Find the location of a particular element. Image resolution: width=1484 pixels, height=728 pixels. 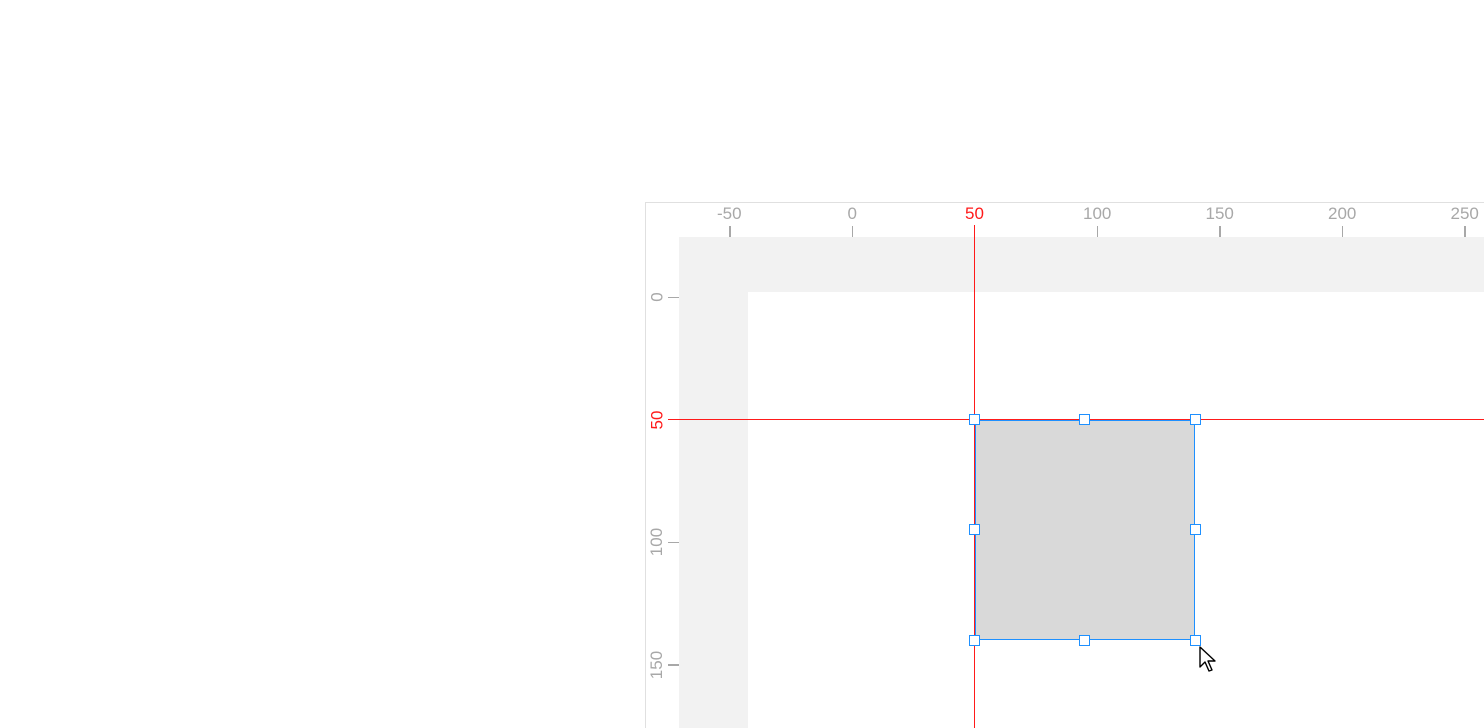

resize-handle-middle-right is located at coordinates (1195, 530).